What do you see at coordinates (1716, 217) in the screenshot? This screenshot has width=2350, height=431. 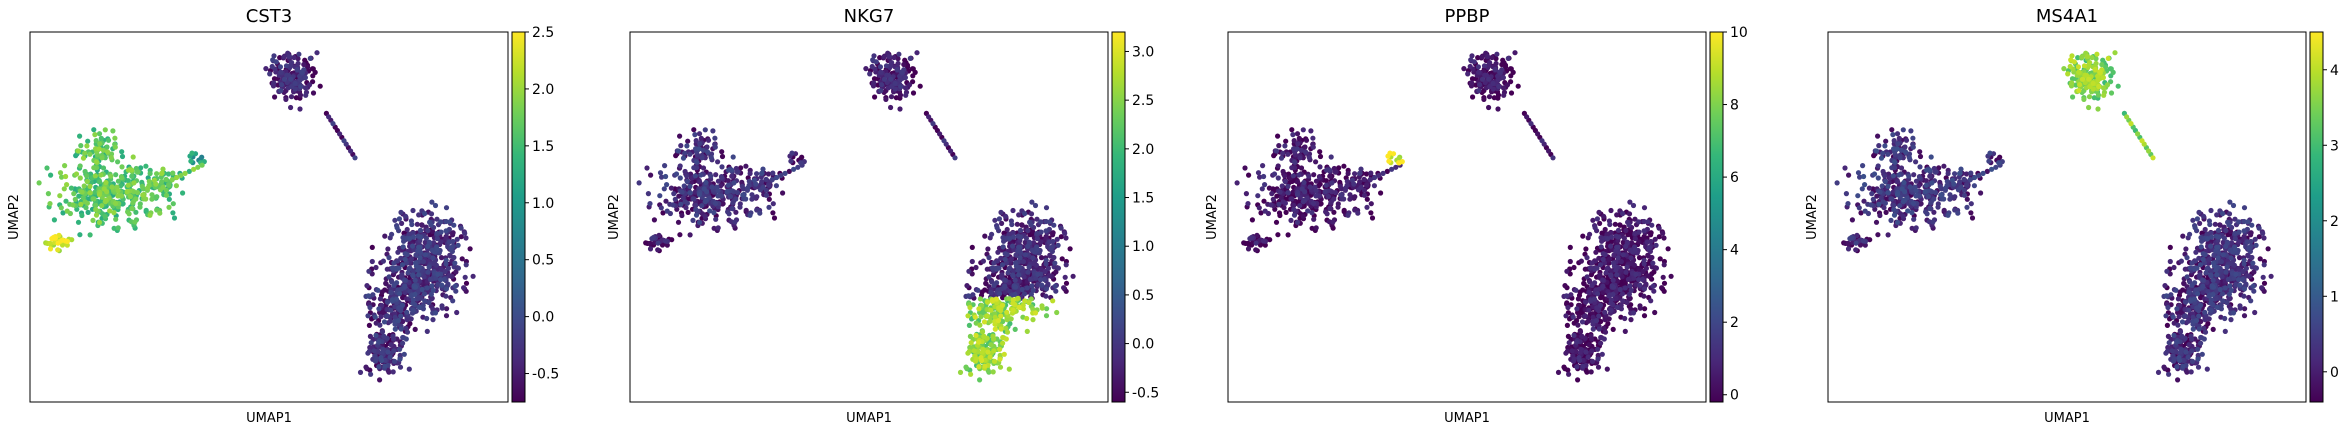 I see `colorbar` at bounding box center [1716, 217].